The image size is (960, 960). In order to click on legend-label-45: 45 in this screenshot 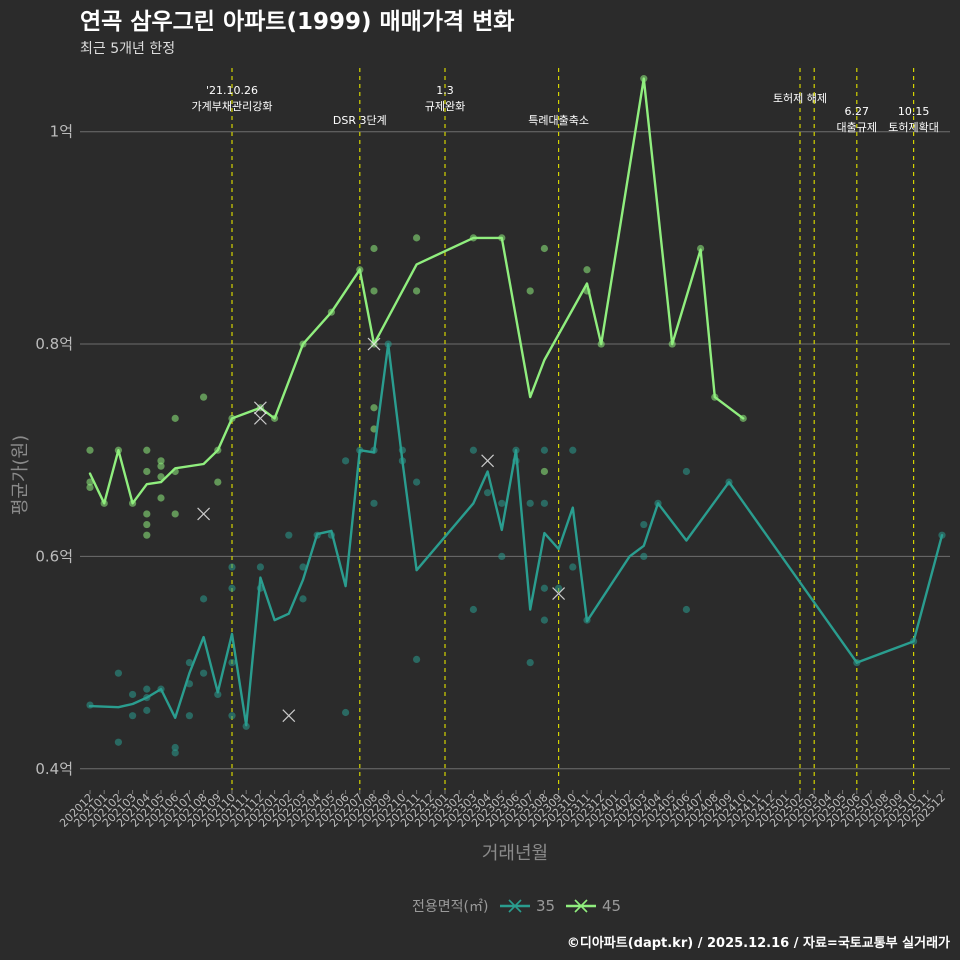, I will do `click(611, 906)`.